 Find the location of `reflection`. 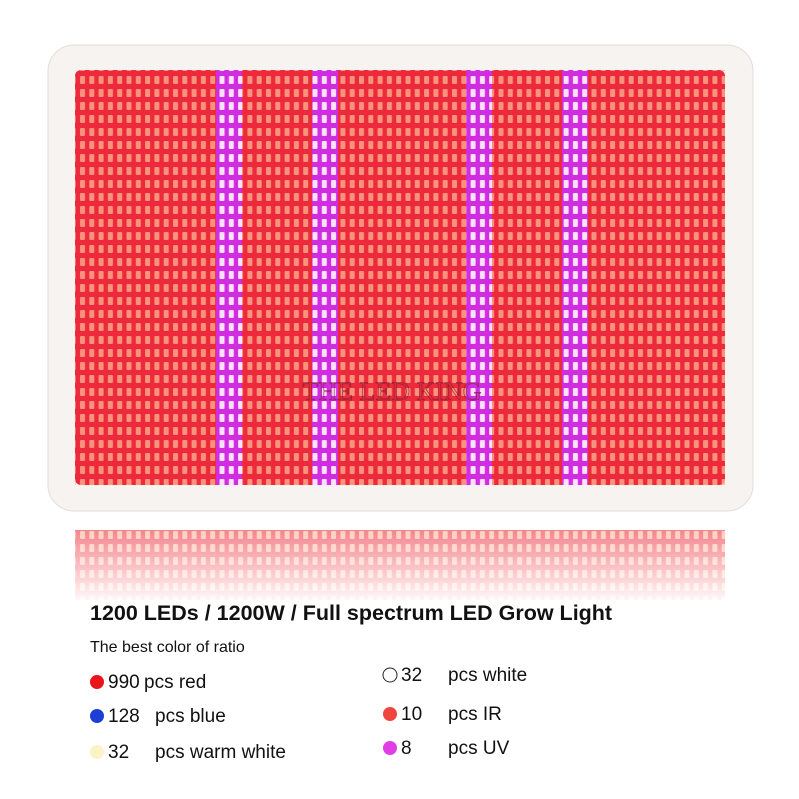

reflection is located at coordinates (400, 562).